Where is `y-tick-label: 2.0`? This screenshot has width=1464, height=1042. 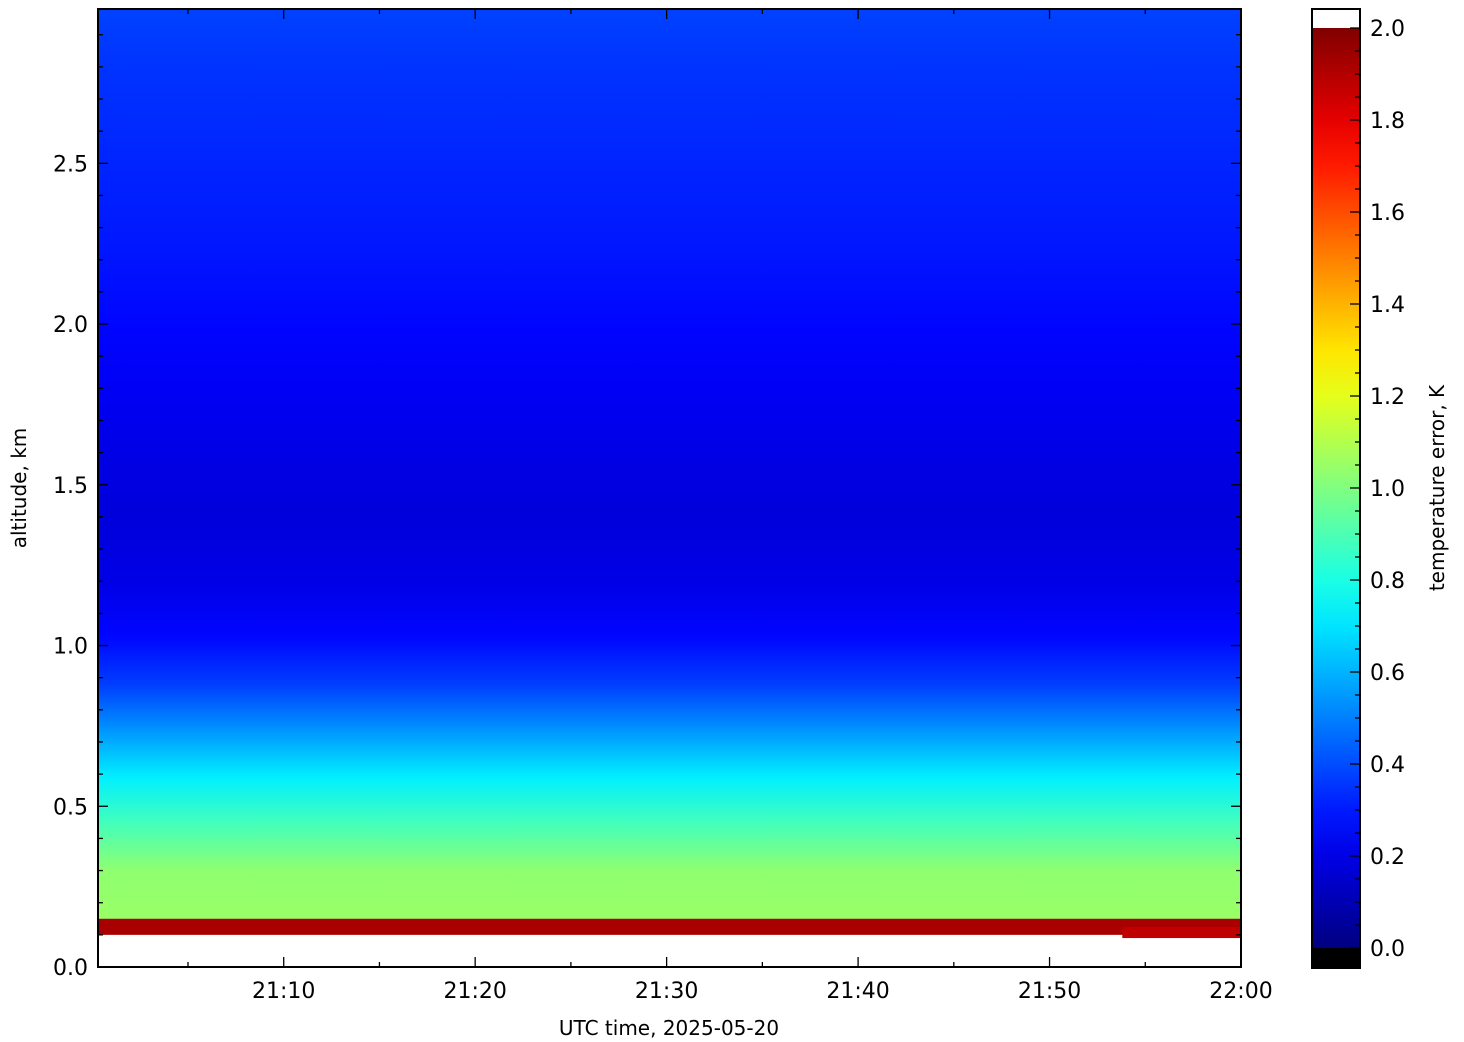
y-tick-label: 2.0 is located at coordinates (70, 325).